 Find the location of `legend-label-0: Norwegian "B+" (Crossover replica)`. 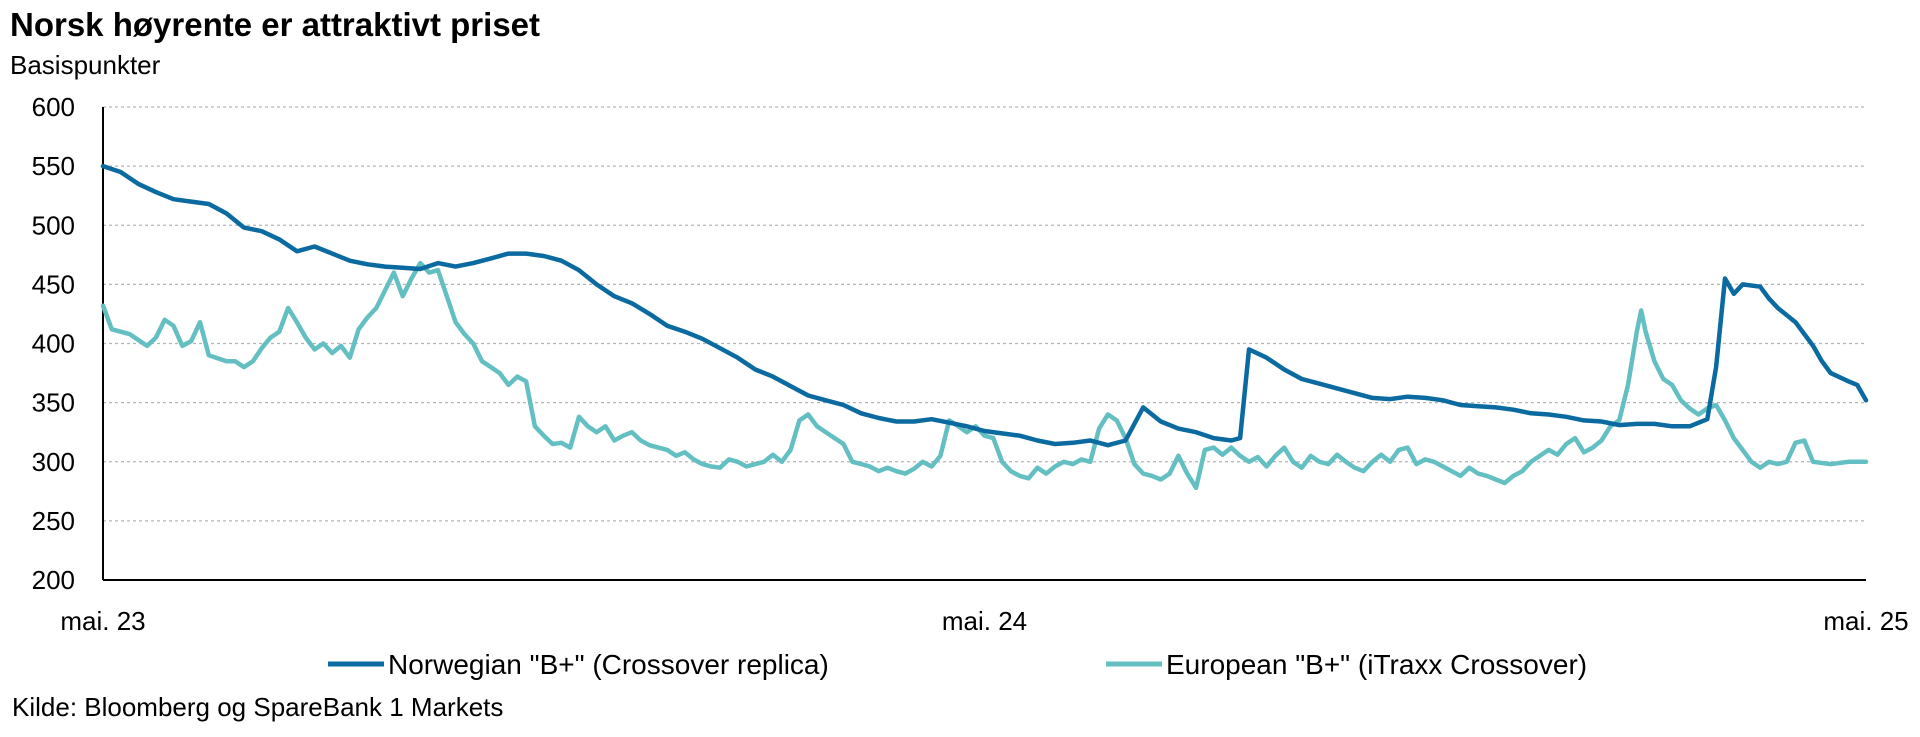

legend-label-0: Norwegian "B+" (Crossover replica) is located at coordinates (608, 664).